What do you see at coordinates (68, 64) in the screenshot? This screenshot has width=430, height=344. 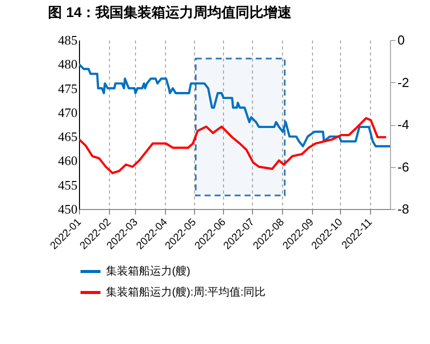 I see `y-tick-label: 480` at bounding box center [68, 64].